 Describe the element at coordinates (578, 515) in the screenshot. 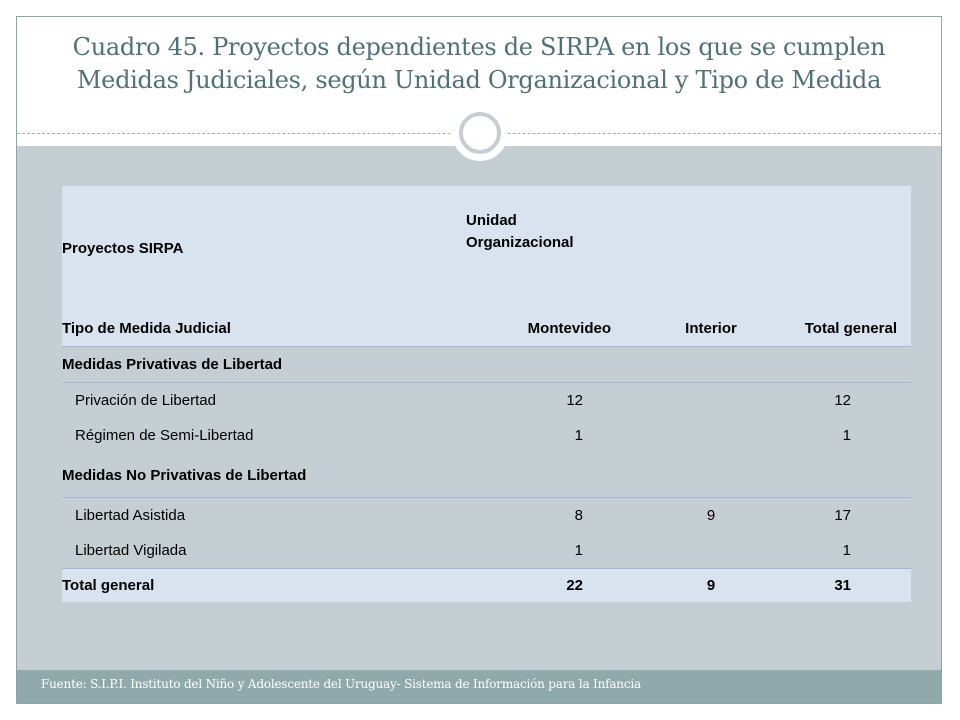

I see `cell-montevideo: 8` at that location.